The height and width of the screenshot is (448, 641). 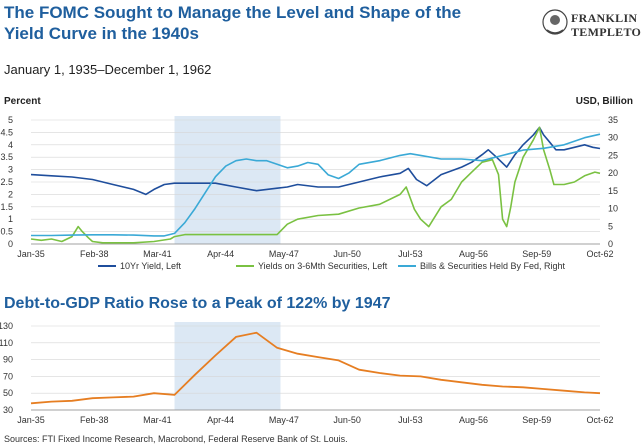 What do you see at coordinates (10, 170) in the screenshot?
I see `y-tick-label: 3` at bounding box center [10, 170].